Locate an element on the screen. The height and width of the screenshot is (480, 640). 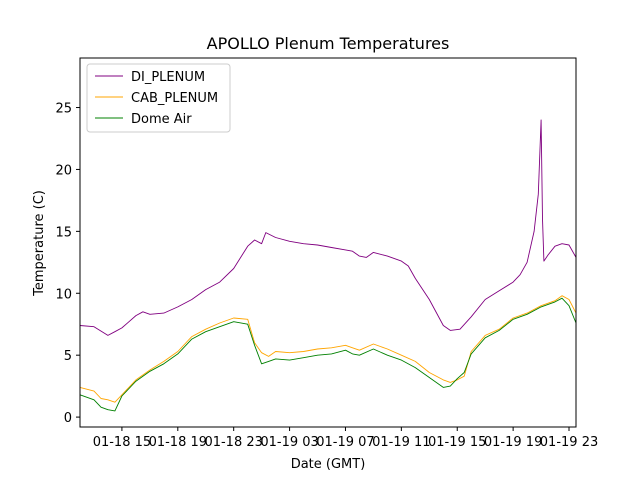
x-axis-label: Date (GMT) is located at coordinates (328, 464).